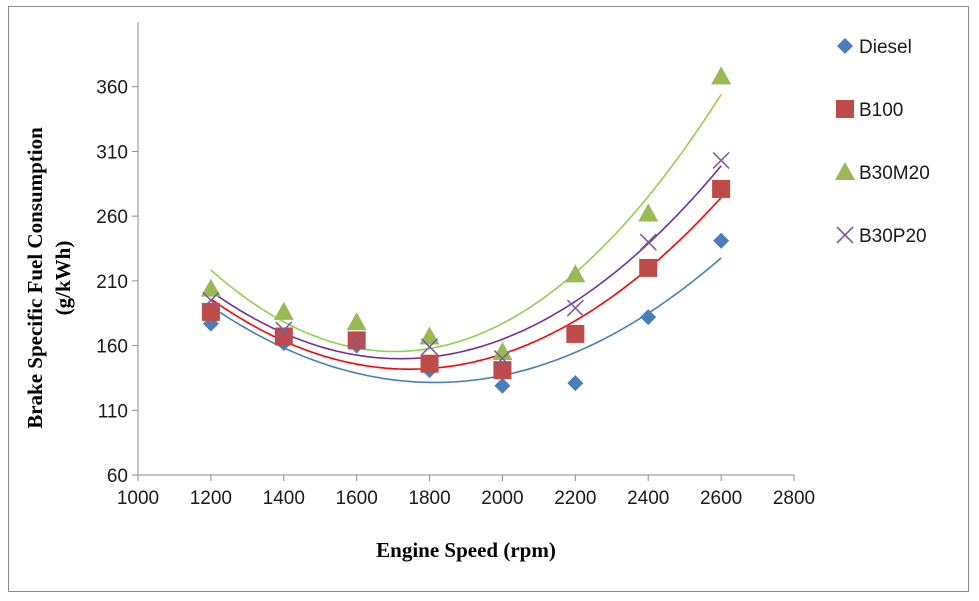  Describe the element at coordinates (845, 46) in the screenshot. I see `legend-marker-diesel` at that location.